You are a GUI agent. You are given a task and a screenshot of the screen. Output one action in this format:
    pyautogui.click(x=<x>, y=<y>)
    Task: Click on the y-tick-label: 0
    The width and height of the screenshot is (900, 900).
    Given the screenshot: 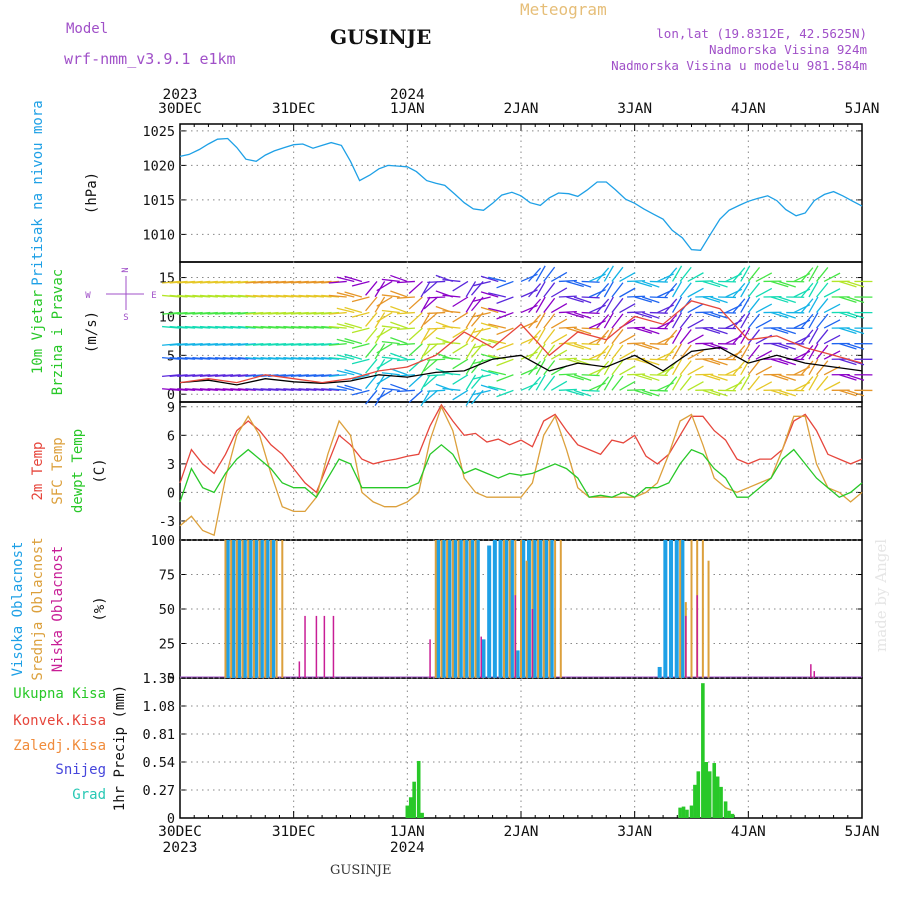 What is the action you would take?
    pyautogui.click(x=171, y=395)
    